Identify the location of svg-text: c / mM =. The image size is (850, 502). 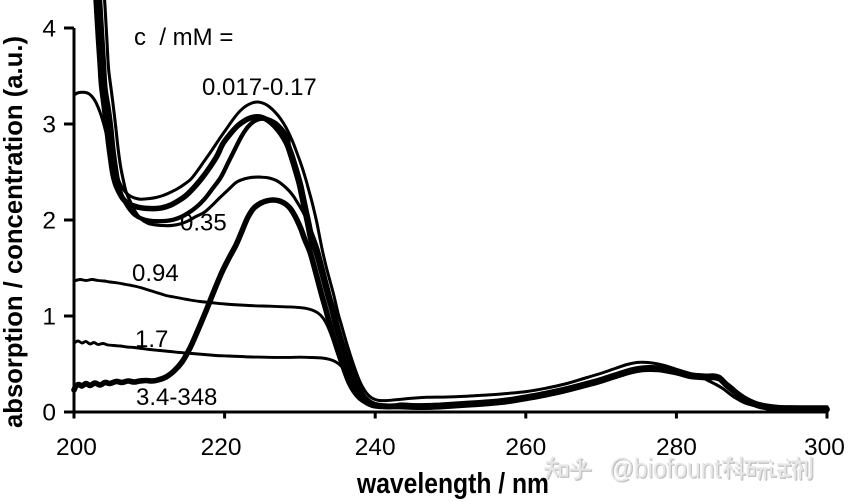
(183, 37).